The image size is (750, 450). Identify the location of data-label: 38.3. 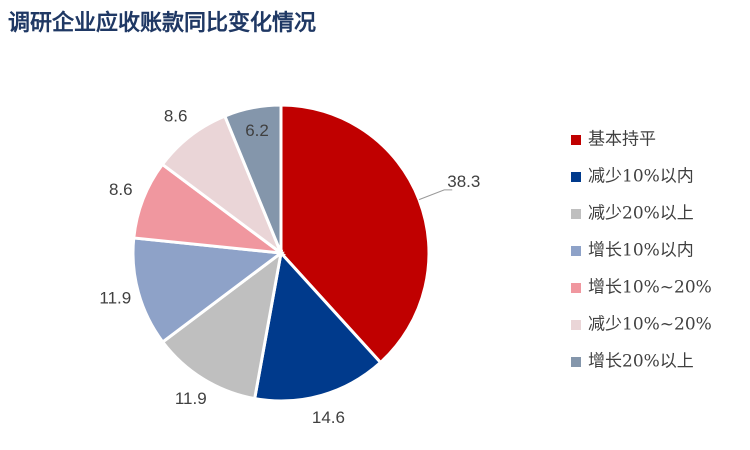
(463, 181).